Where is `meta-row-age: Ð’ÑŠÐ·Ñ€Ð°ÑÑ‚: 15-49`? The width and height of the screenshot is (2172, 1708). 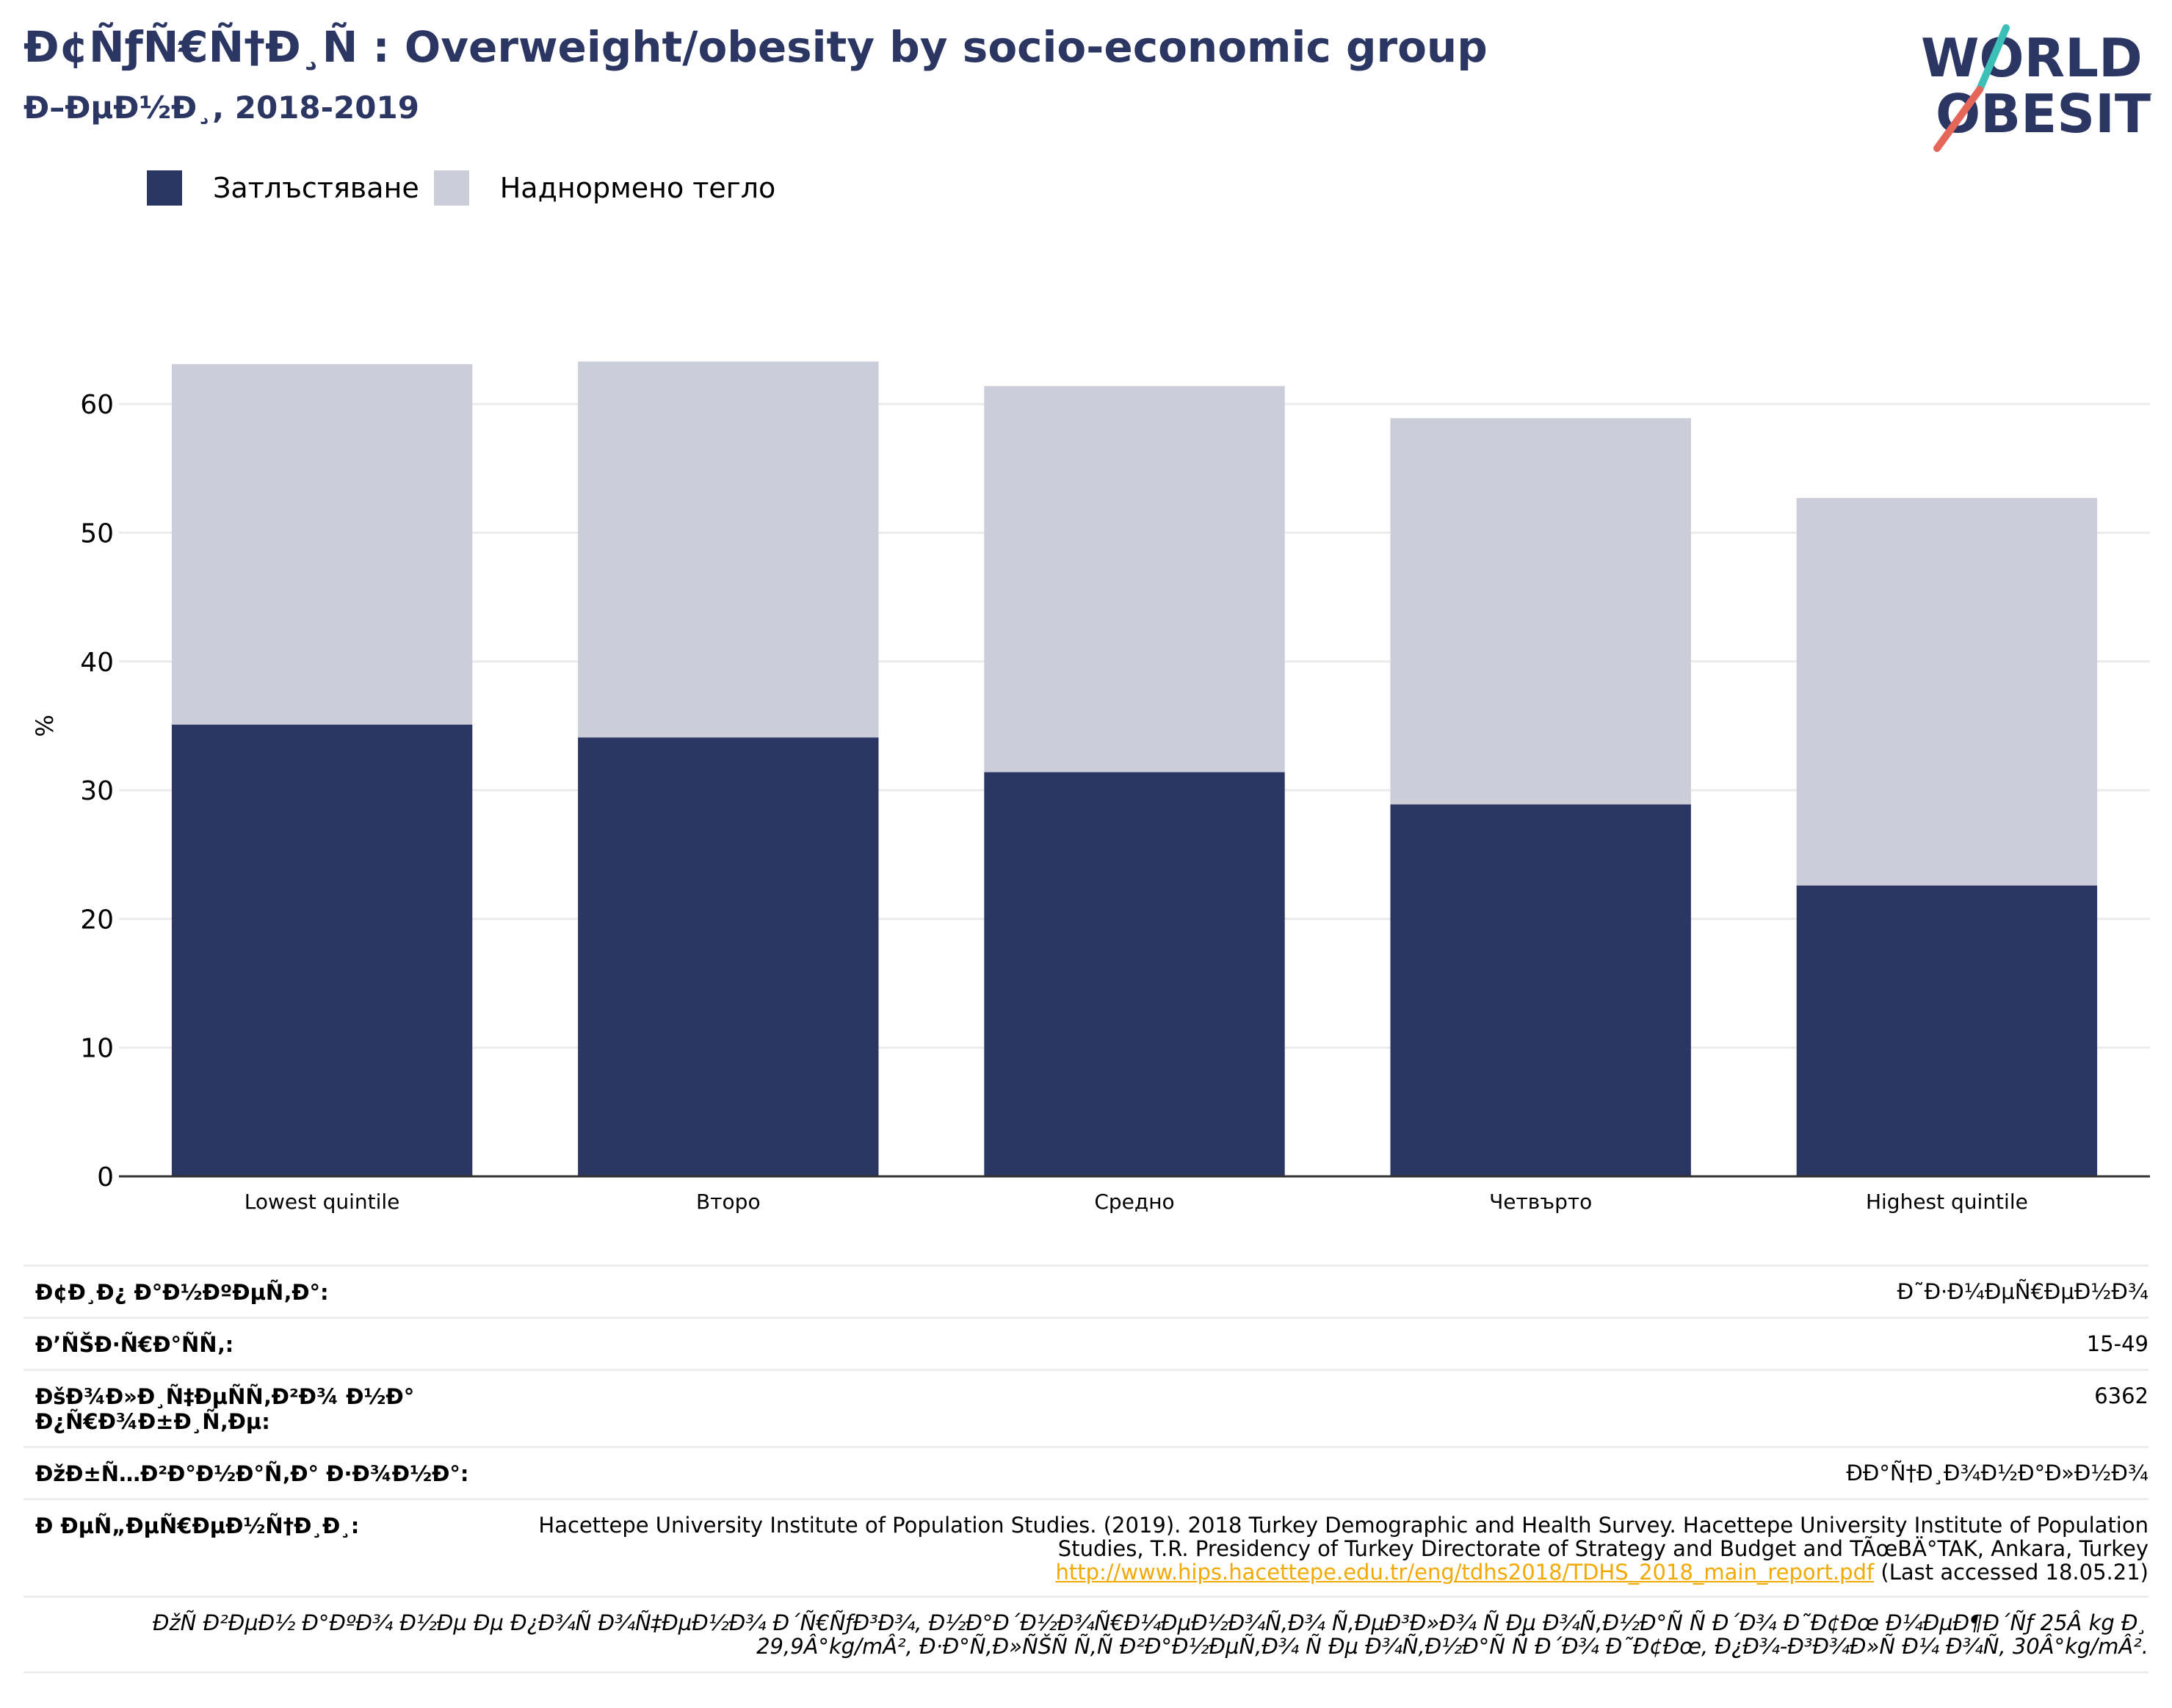 meta-row-age: Ð’ÑŠÐ·Ñ€Ð°ÑÑ‚: 15-49 is located at coordinates (1086, 1343).